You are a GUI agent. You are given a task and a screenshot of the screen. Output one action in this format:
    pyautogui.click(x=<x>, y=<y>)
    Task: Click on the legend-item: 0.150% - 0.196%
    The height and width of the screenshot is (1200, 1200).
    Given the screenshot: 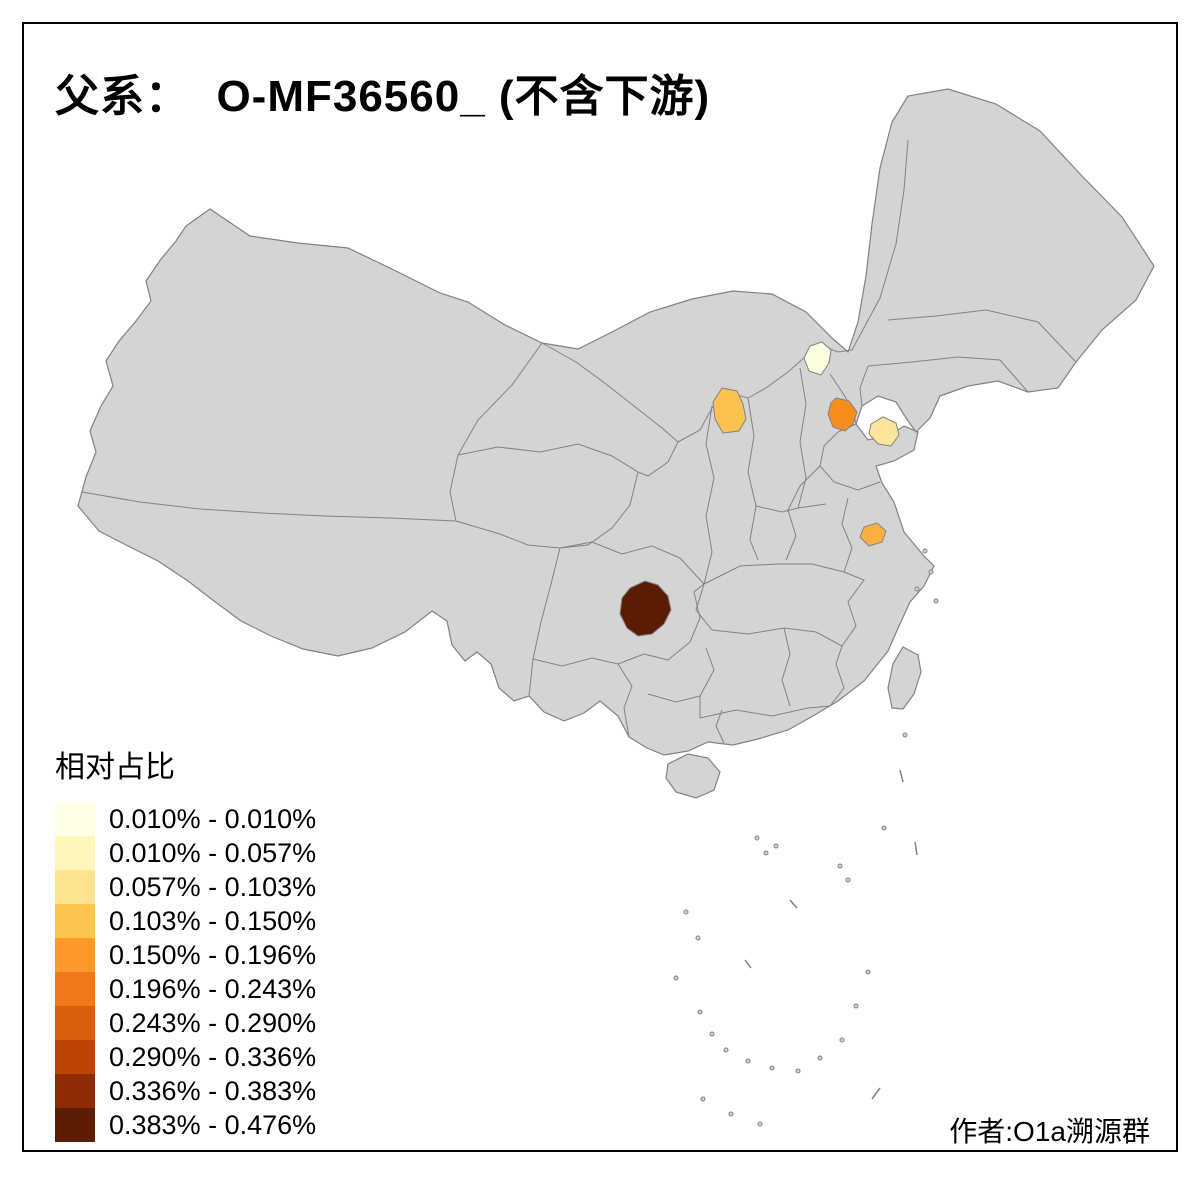 What is the action you would take?
    pyautogui.click(x=185, y=955)
    